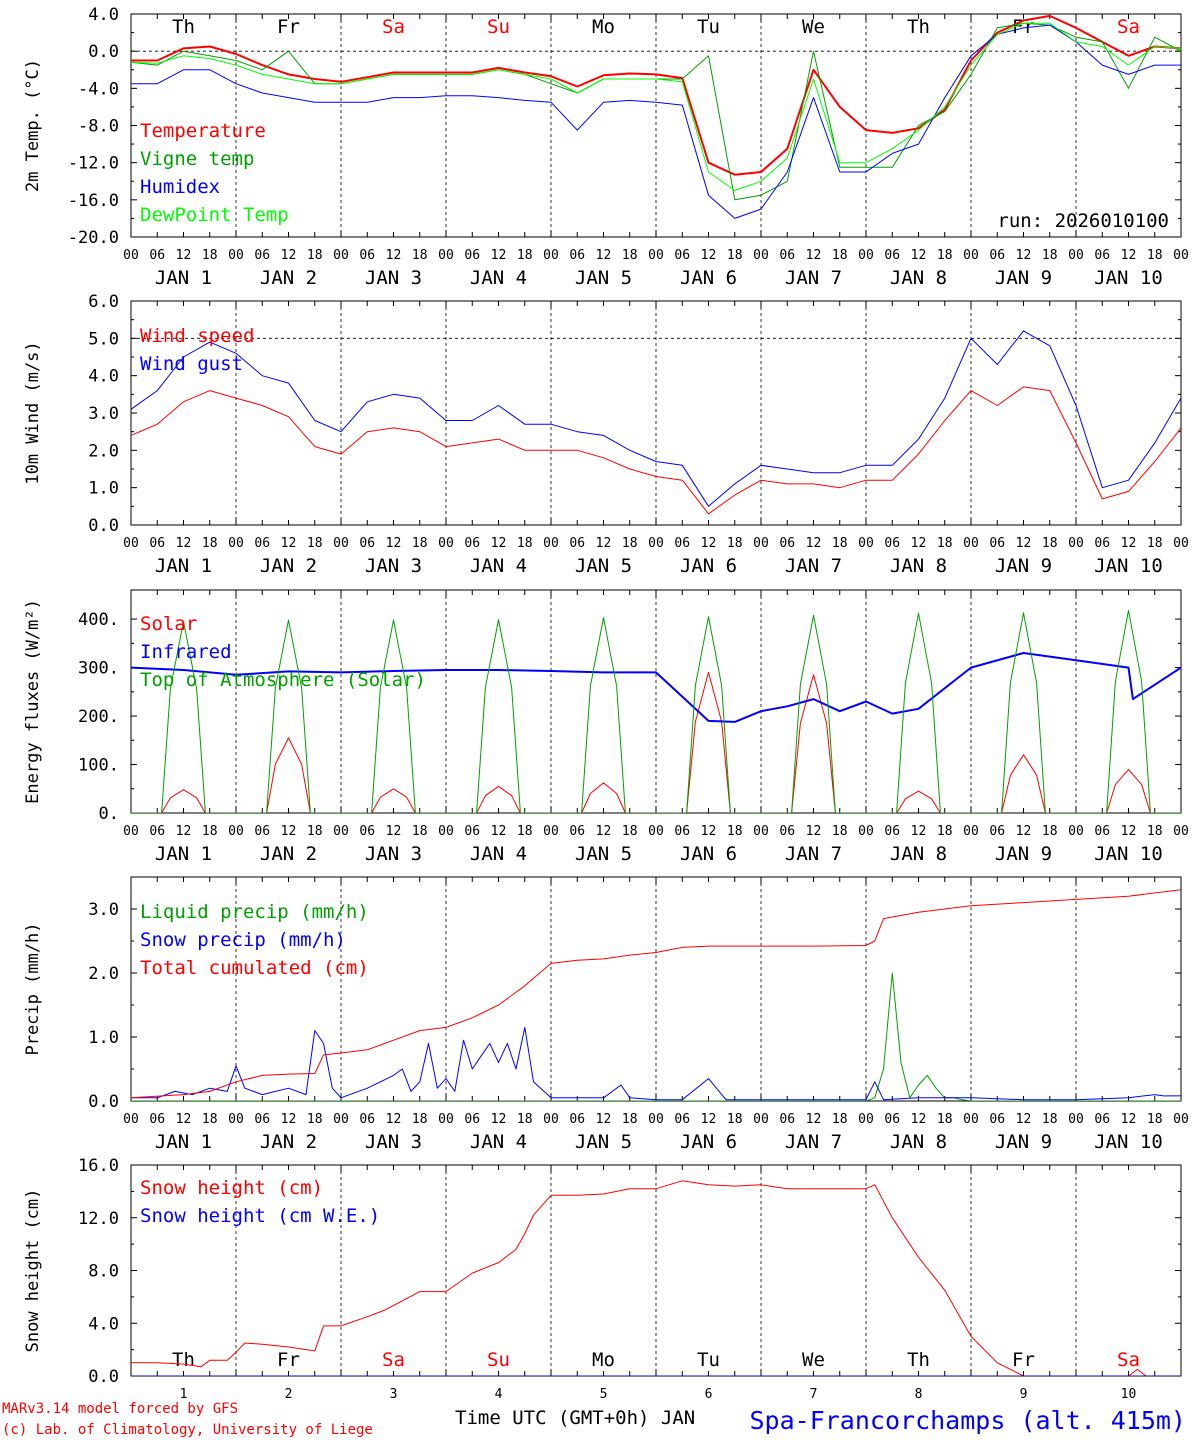 This screenshot has height=1440, width=1194. I want to click on day-number-label: 6, so click(709, 1394).